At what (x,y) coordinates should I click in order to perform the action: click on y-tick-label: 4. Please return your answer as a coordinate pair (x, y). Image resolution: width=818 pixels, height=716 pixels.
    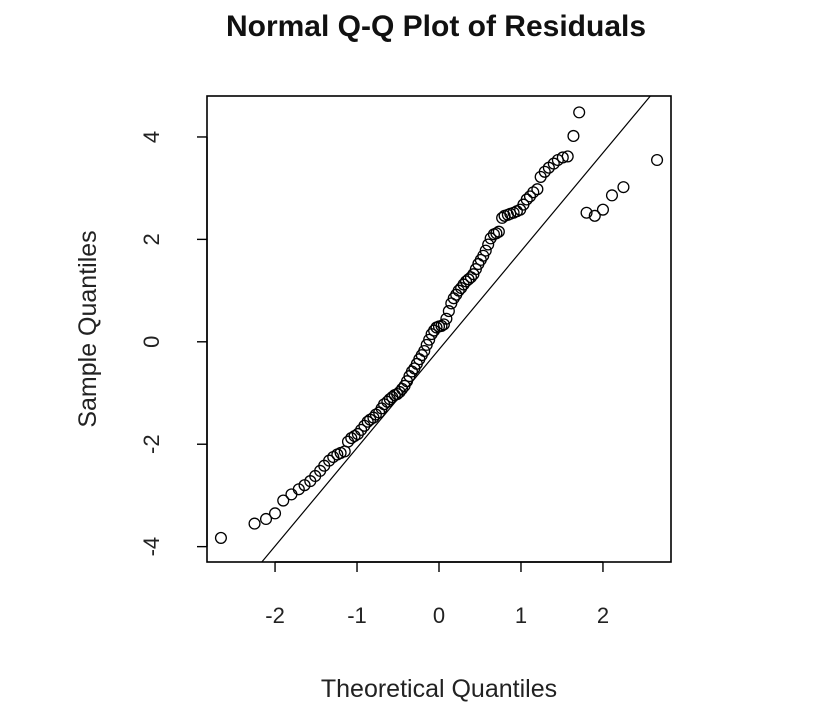
    Looking at the image, I should click on (151, 137).